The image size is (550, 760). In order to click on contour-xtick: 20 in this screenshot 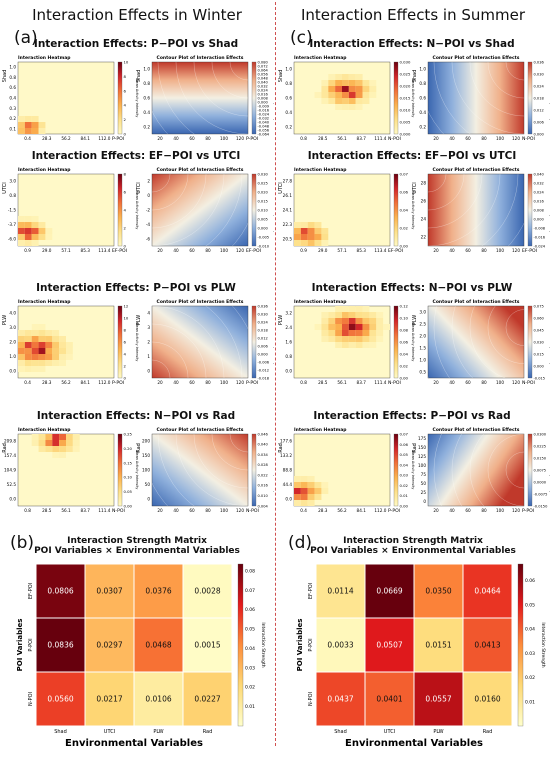, I will do `click(160, 138)`.